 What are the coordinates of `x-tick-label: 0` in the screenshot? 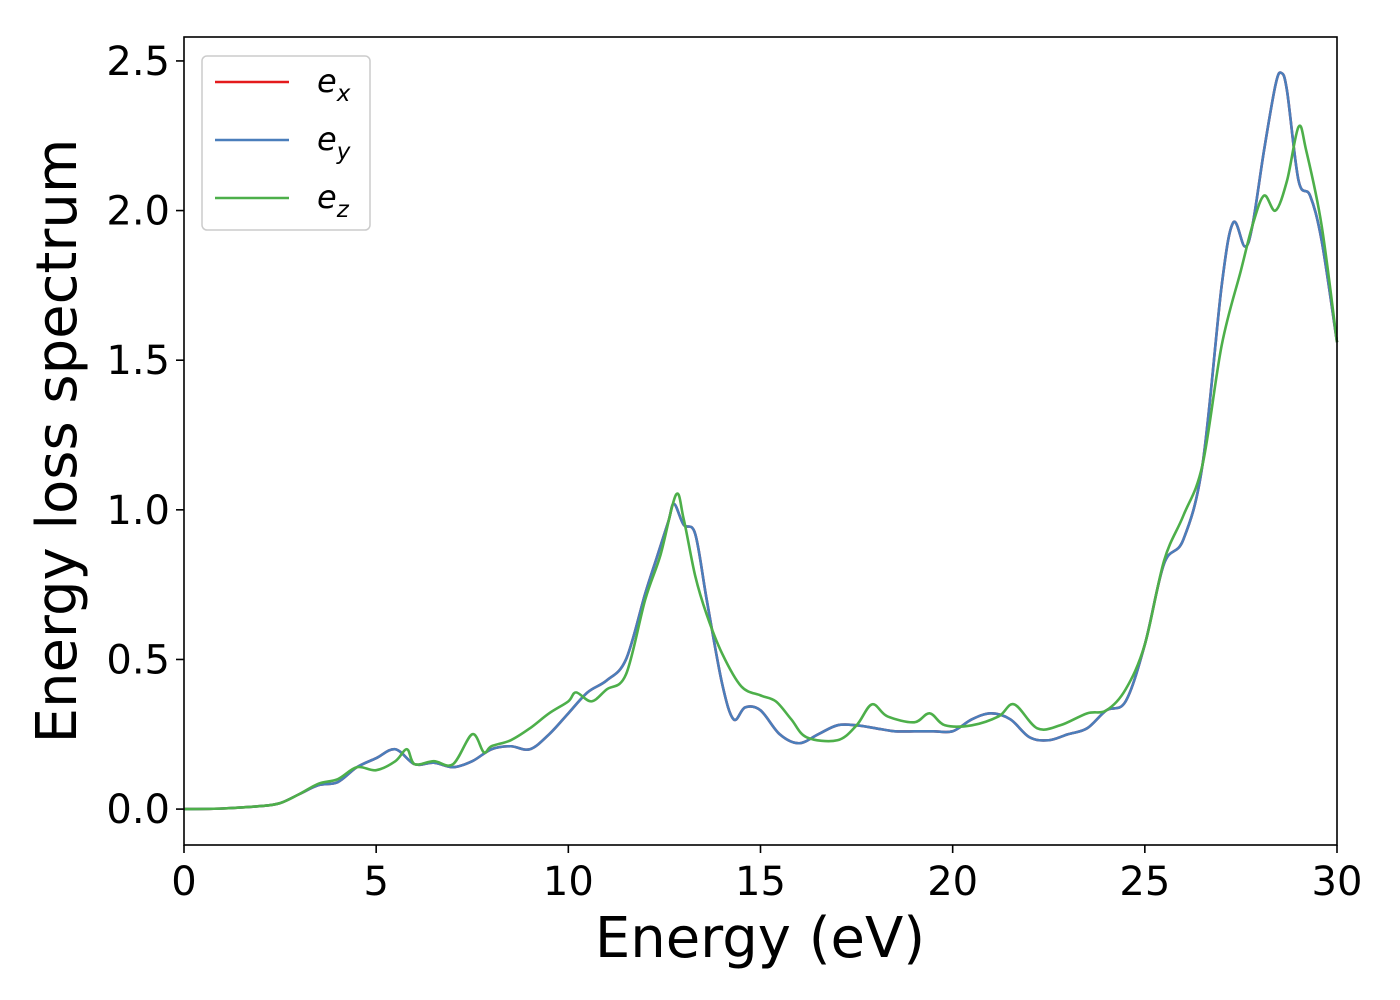 It's located at (183, 882).